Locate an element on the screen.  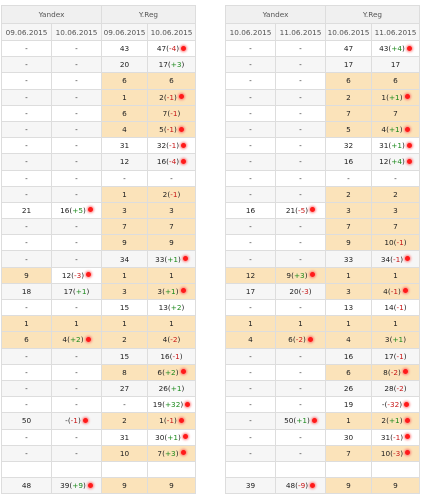
table-row: - - 7 7 is located at coordinates (98, 227).